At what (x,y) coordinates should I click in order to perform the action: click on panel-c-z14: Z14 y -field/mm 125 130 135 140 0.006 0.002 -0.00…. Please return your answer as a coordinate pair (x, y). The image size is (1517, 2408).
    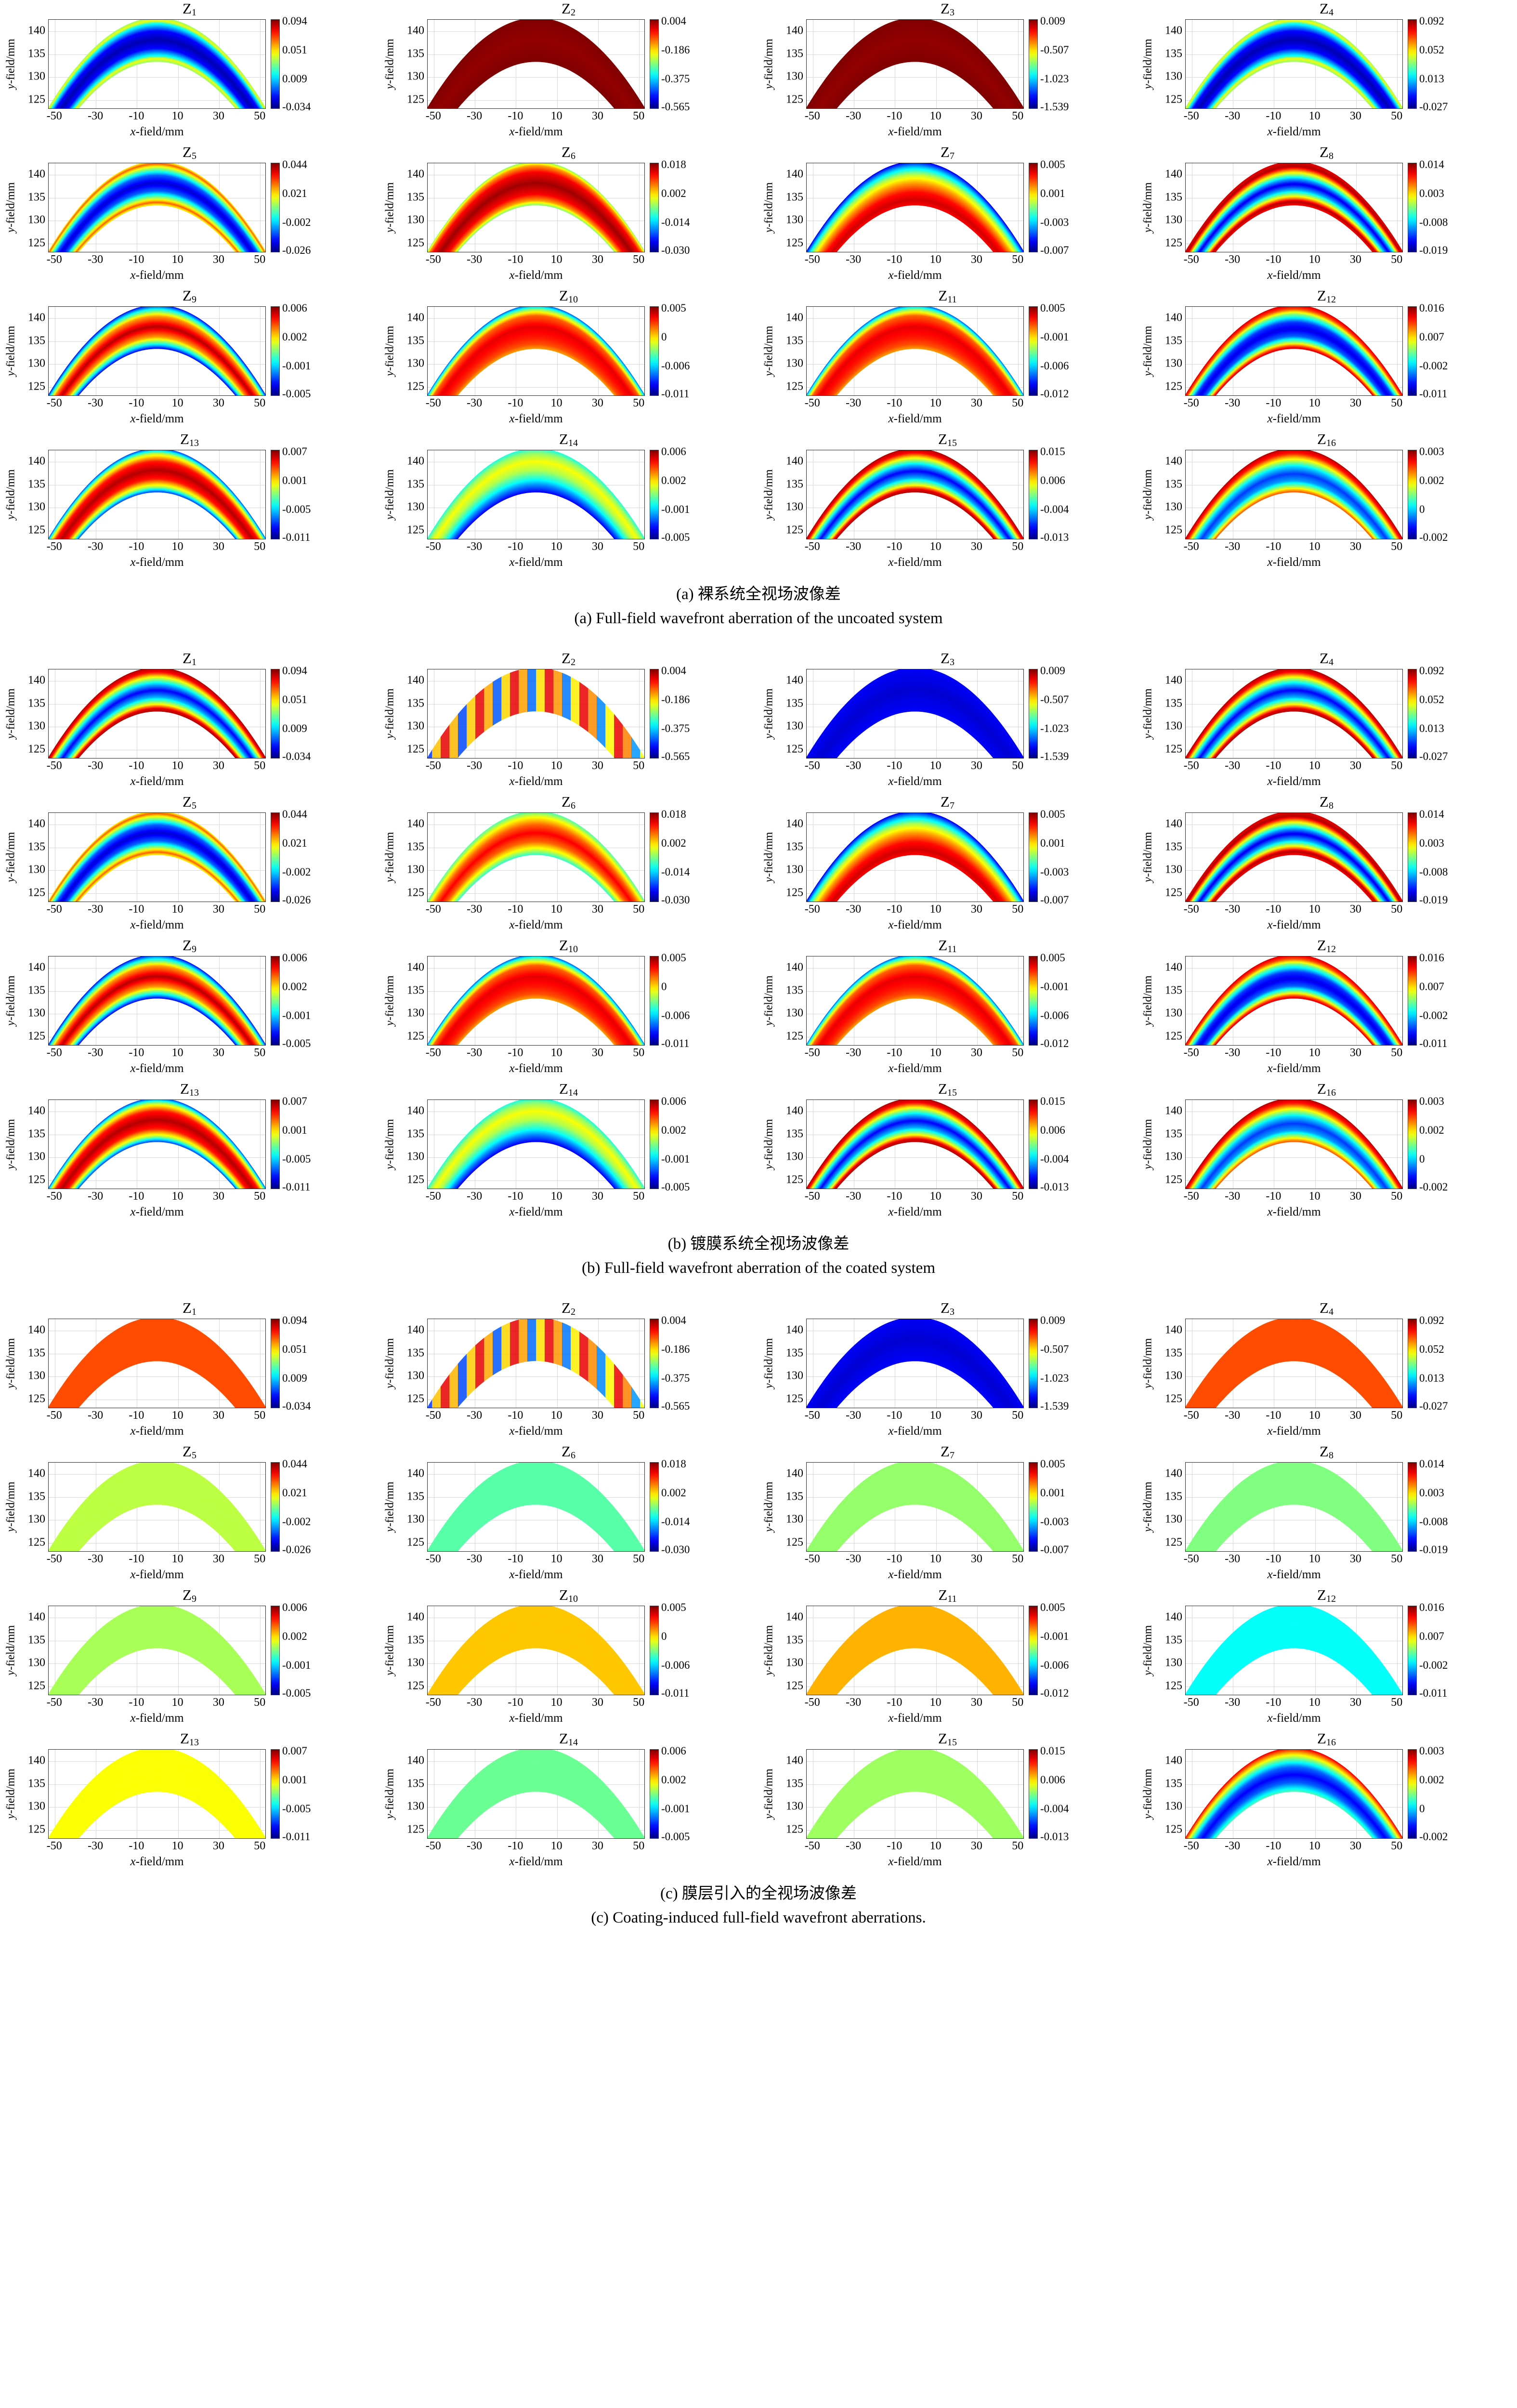
    Looking at the image, I should click on (568, 1801).